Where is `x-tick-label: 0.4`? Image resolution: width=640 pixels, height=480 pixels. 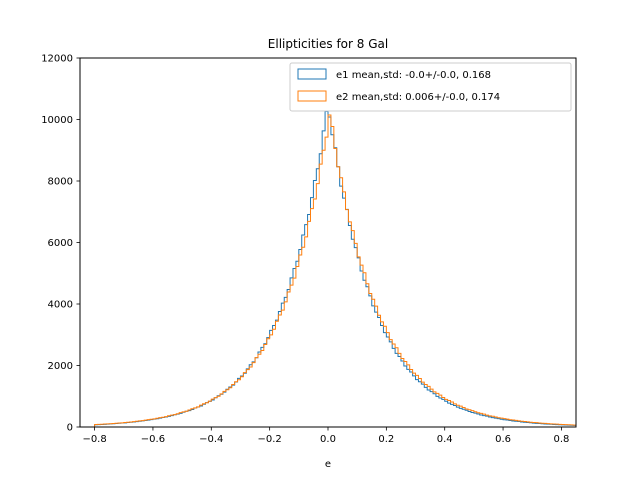
x-tick-label: 0.4 is located at coordinates (445, 439).